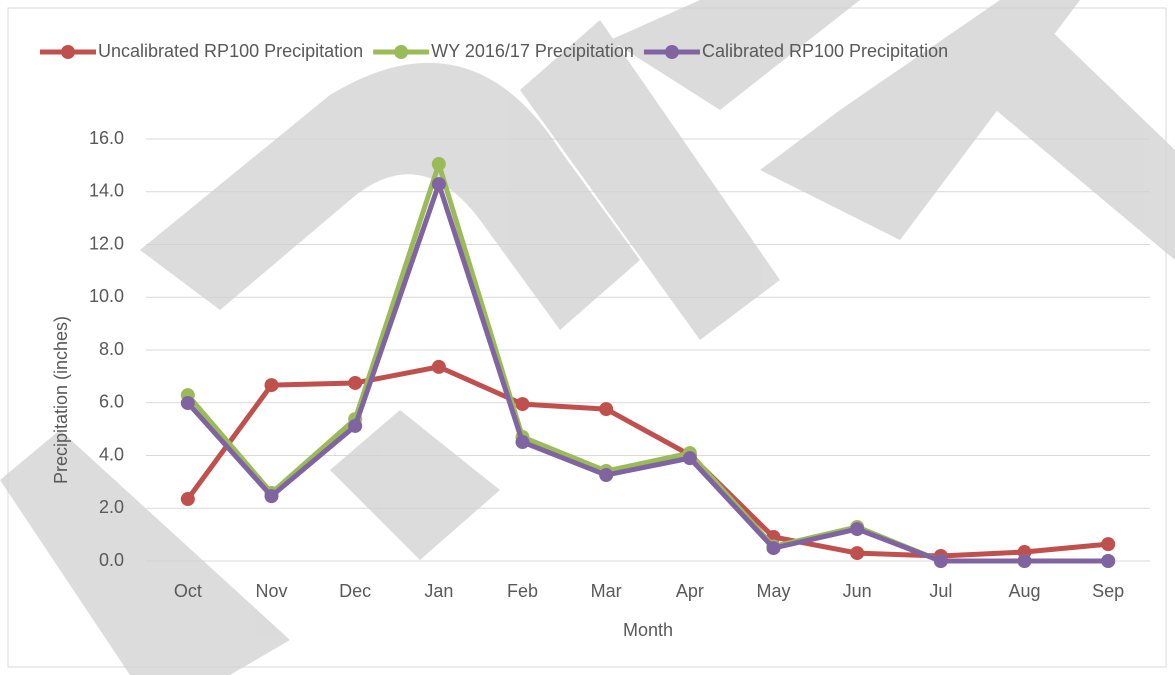  I want to click on x-tick-label: Oct, so click(188, 591).